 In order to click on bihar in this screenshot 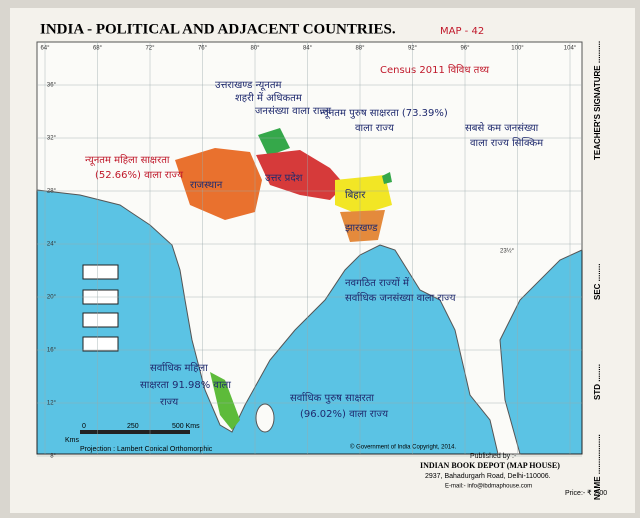, I will do `click(363, 195)`.